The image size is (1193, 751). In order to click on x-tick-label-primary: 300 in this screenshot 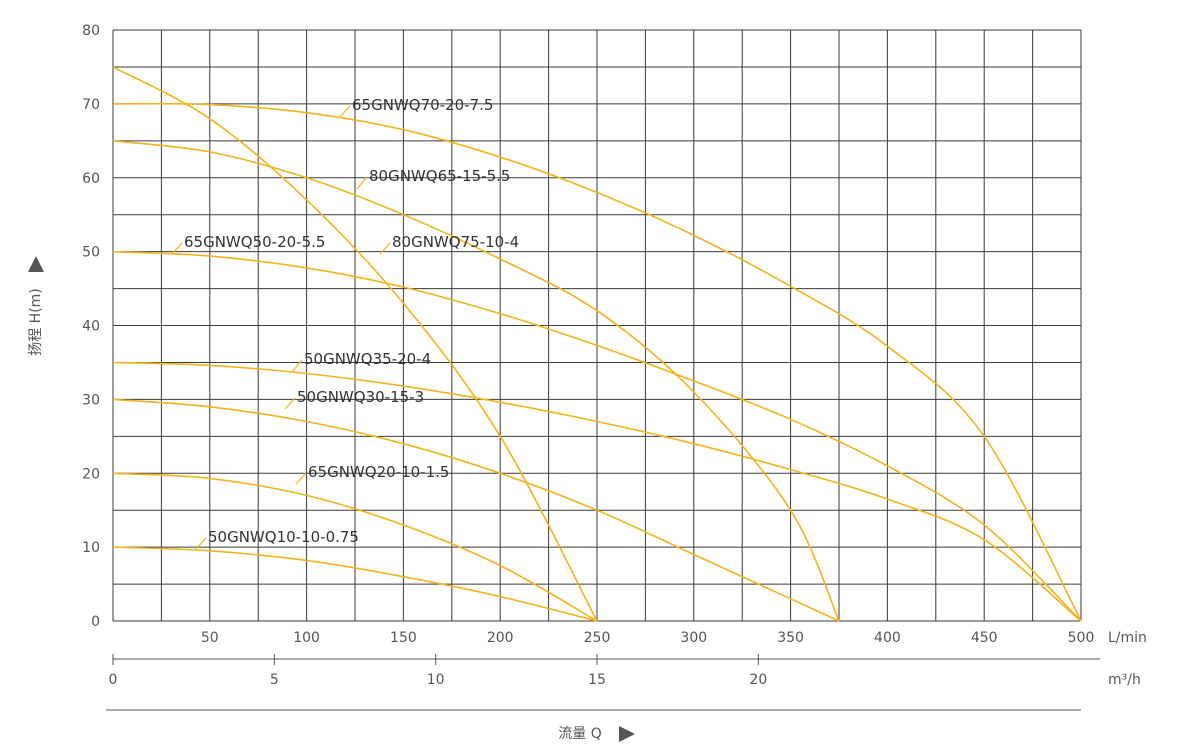, I will do `click(693, 638)`.